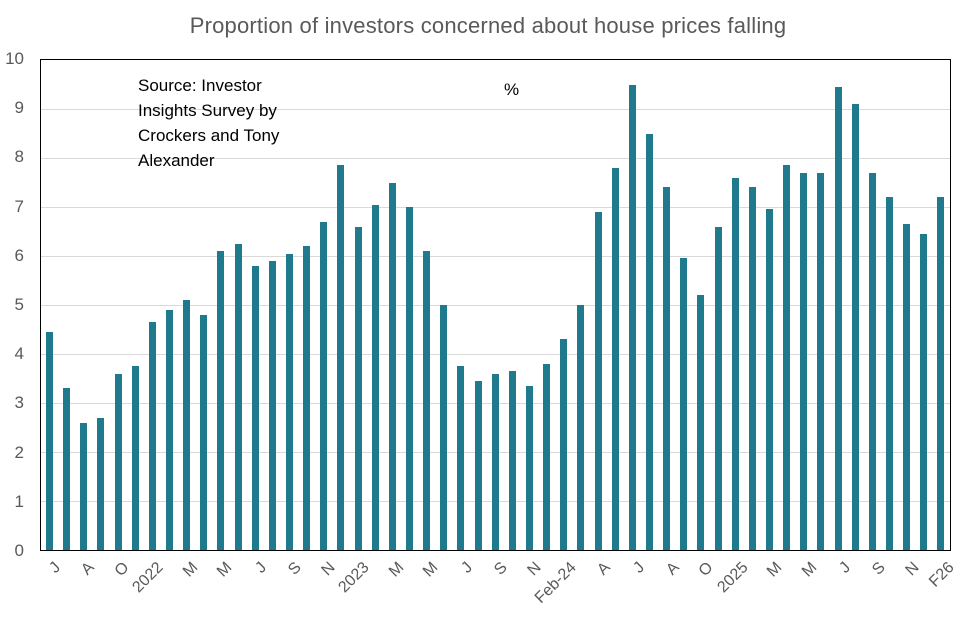 This screenshot has height=637, width=976. I want to click on y-axis-labels: 0 1 2 3 4 5 6 7 8 9 10, so click(16, 305).